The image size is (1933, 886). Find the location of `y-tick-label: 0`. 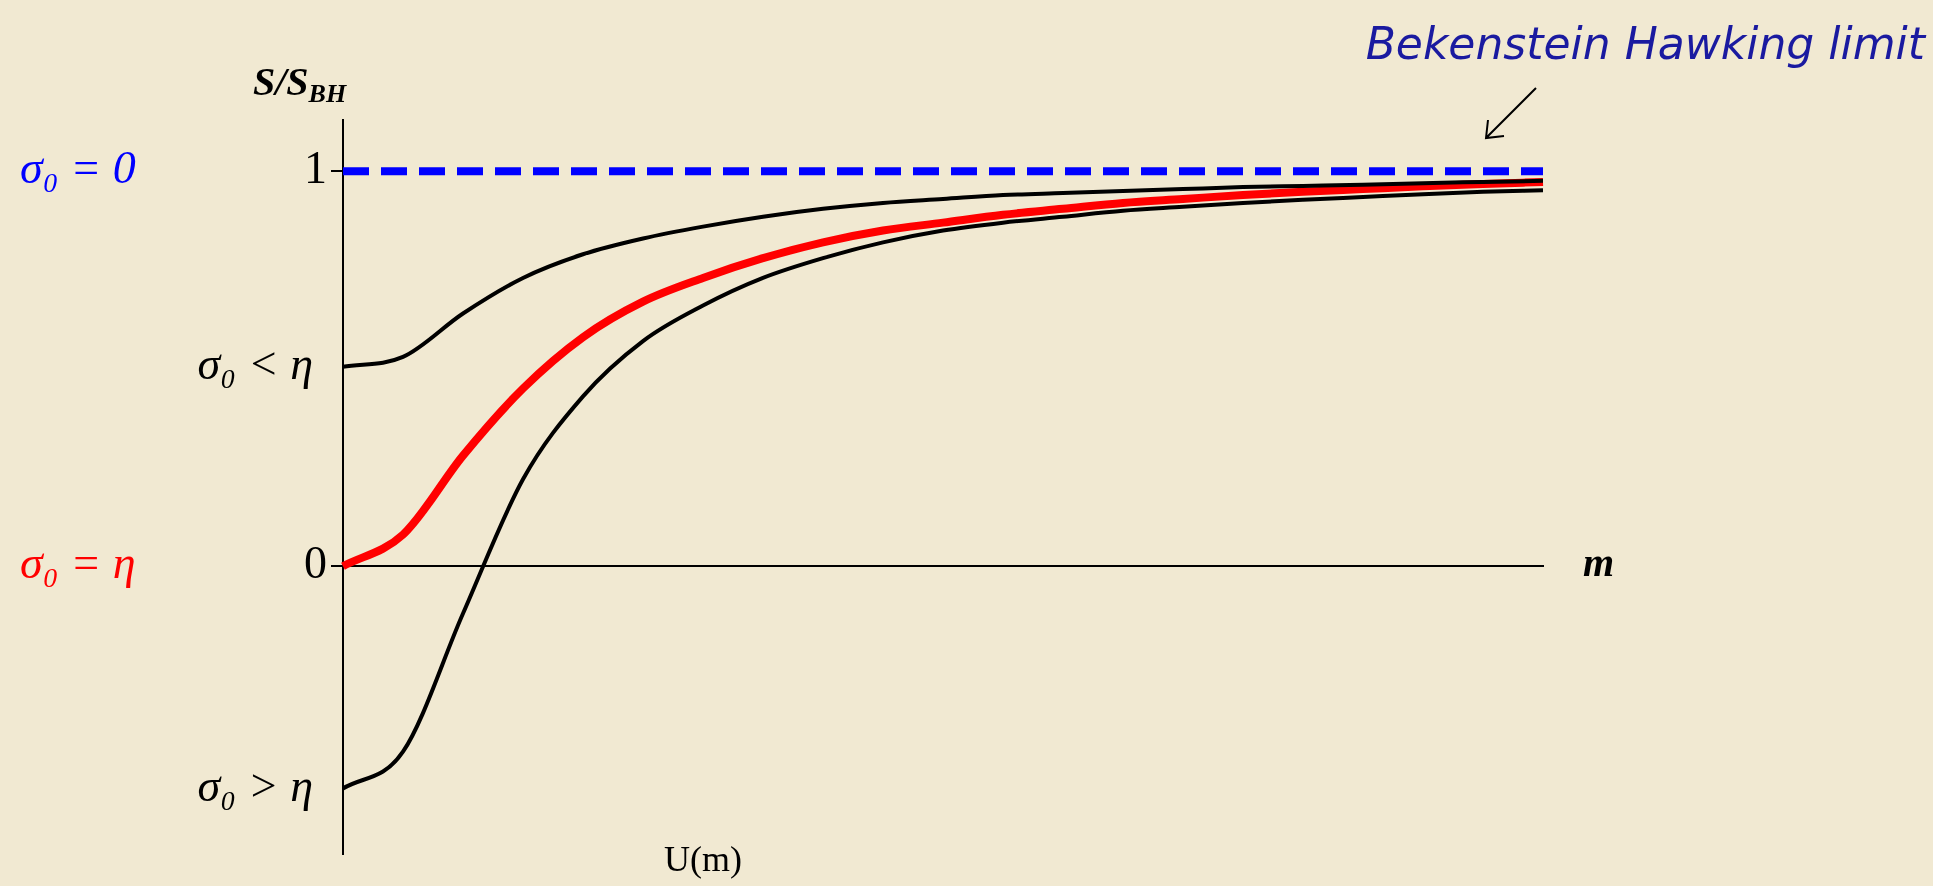

y-tick-label: 0 is located at coordinates (315, 563).